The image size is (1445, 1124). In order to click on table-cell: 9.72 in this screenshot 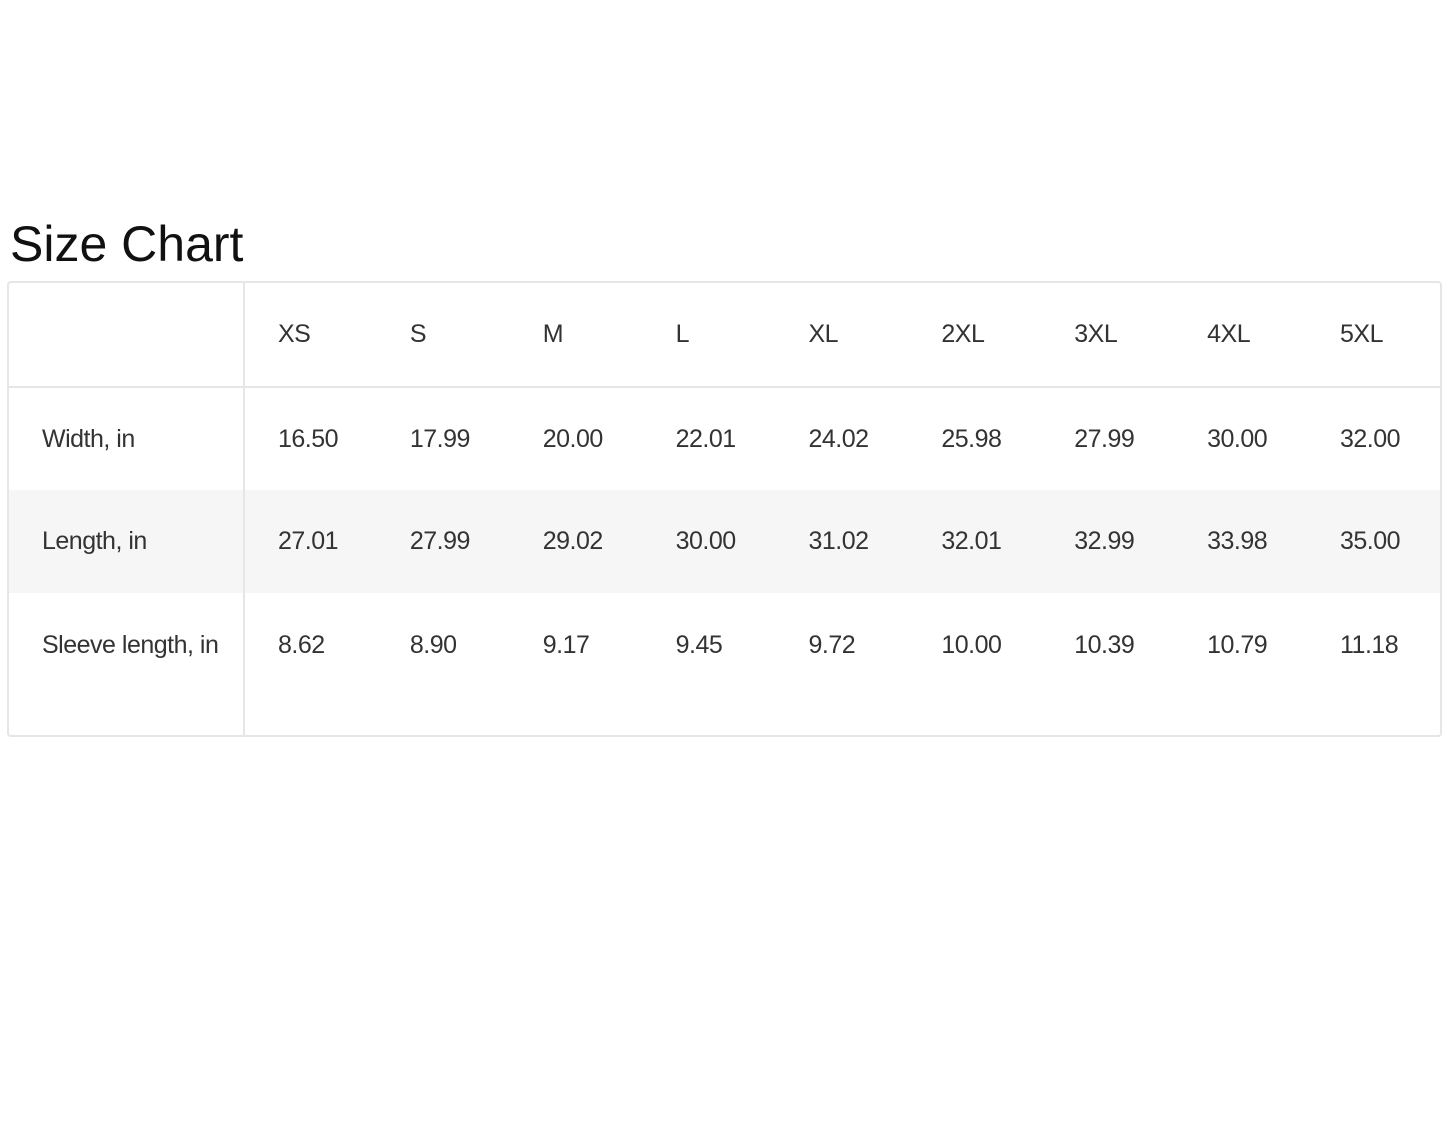, I will do `click(832, 645)`.